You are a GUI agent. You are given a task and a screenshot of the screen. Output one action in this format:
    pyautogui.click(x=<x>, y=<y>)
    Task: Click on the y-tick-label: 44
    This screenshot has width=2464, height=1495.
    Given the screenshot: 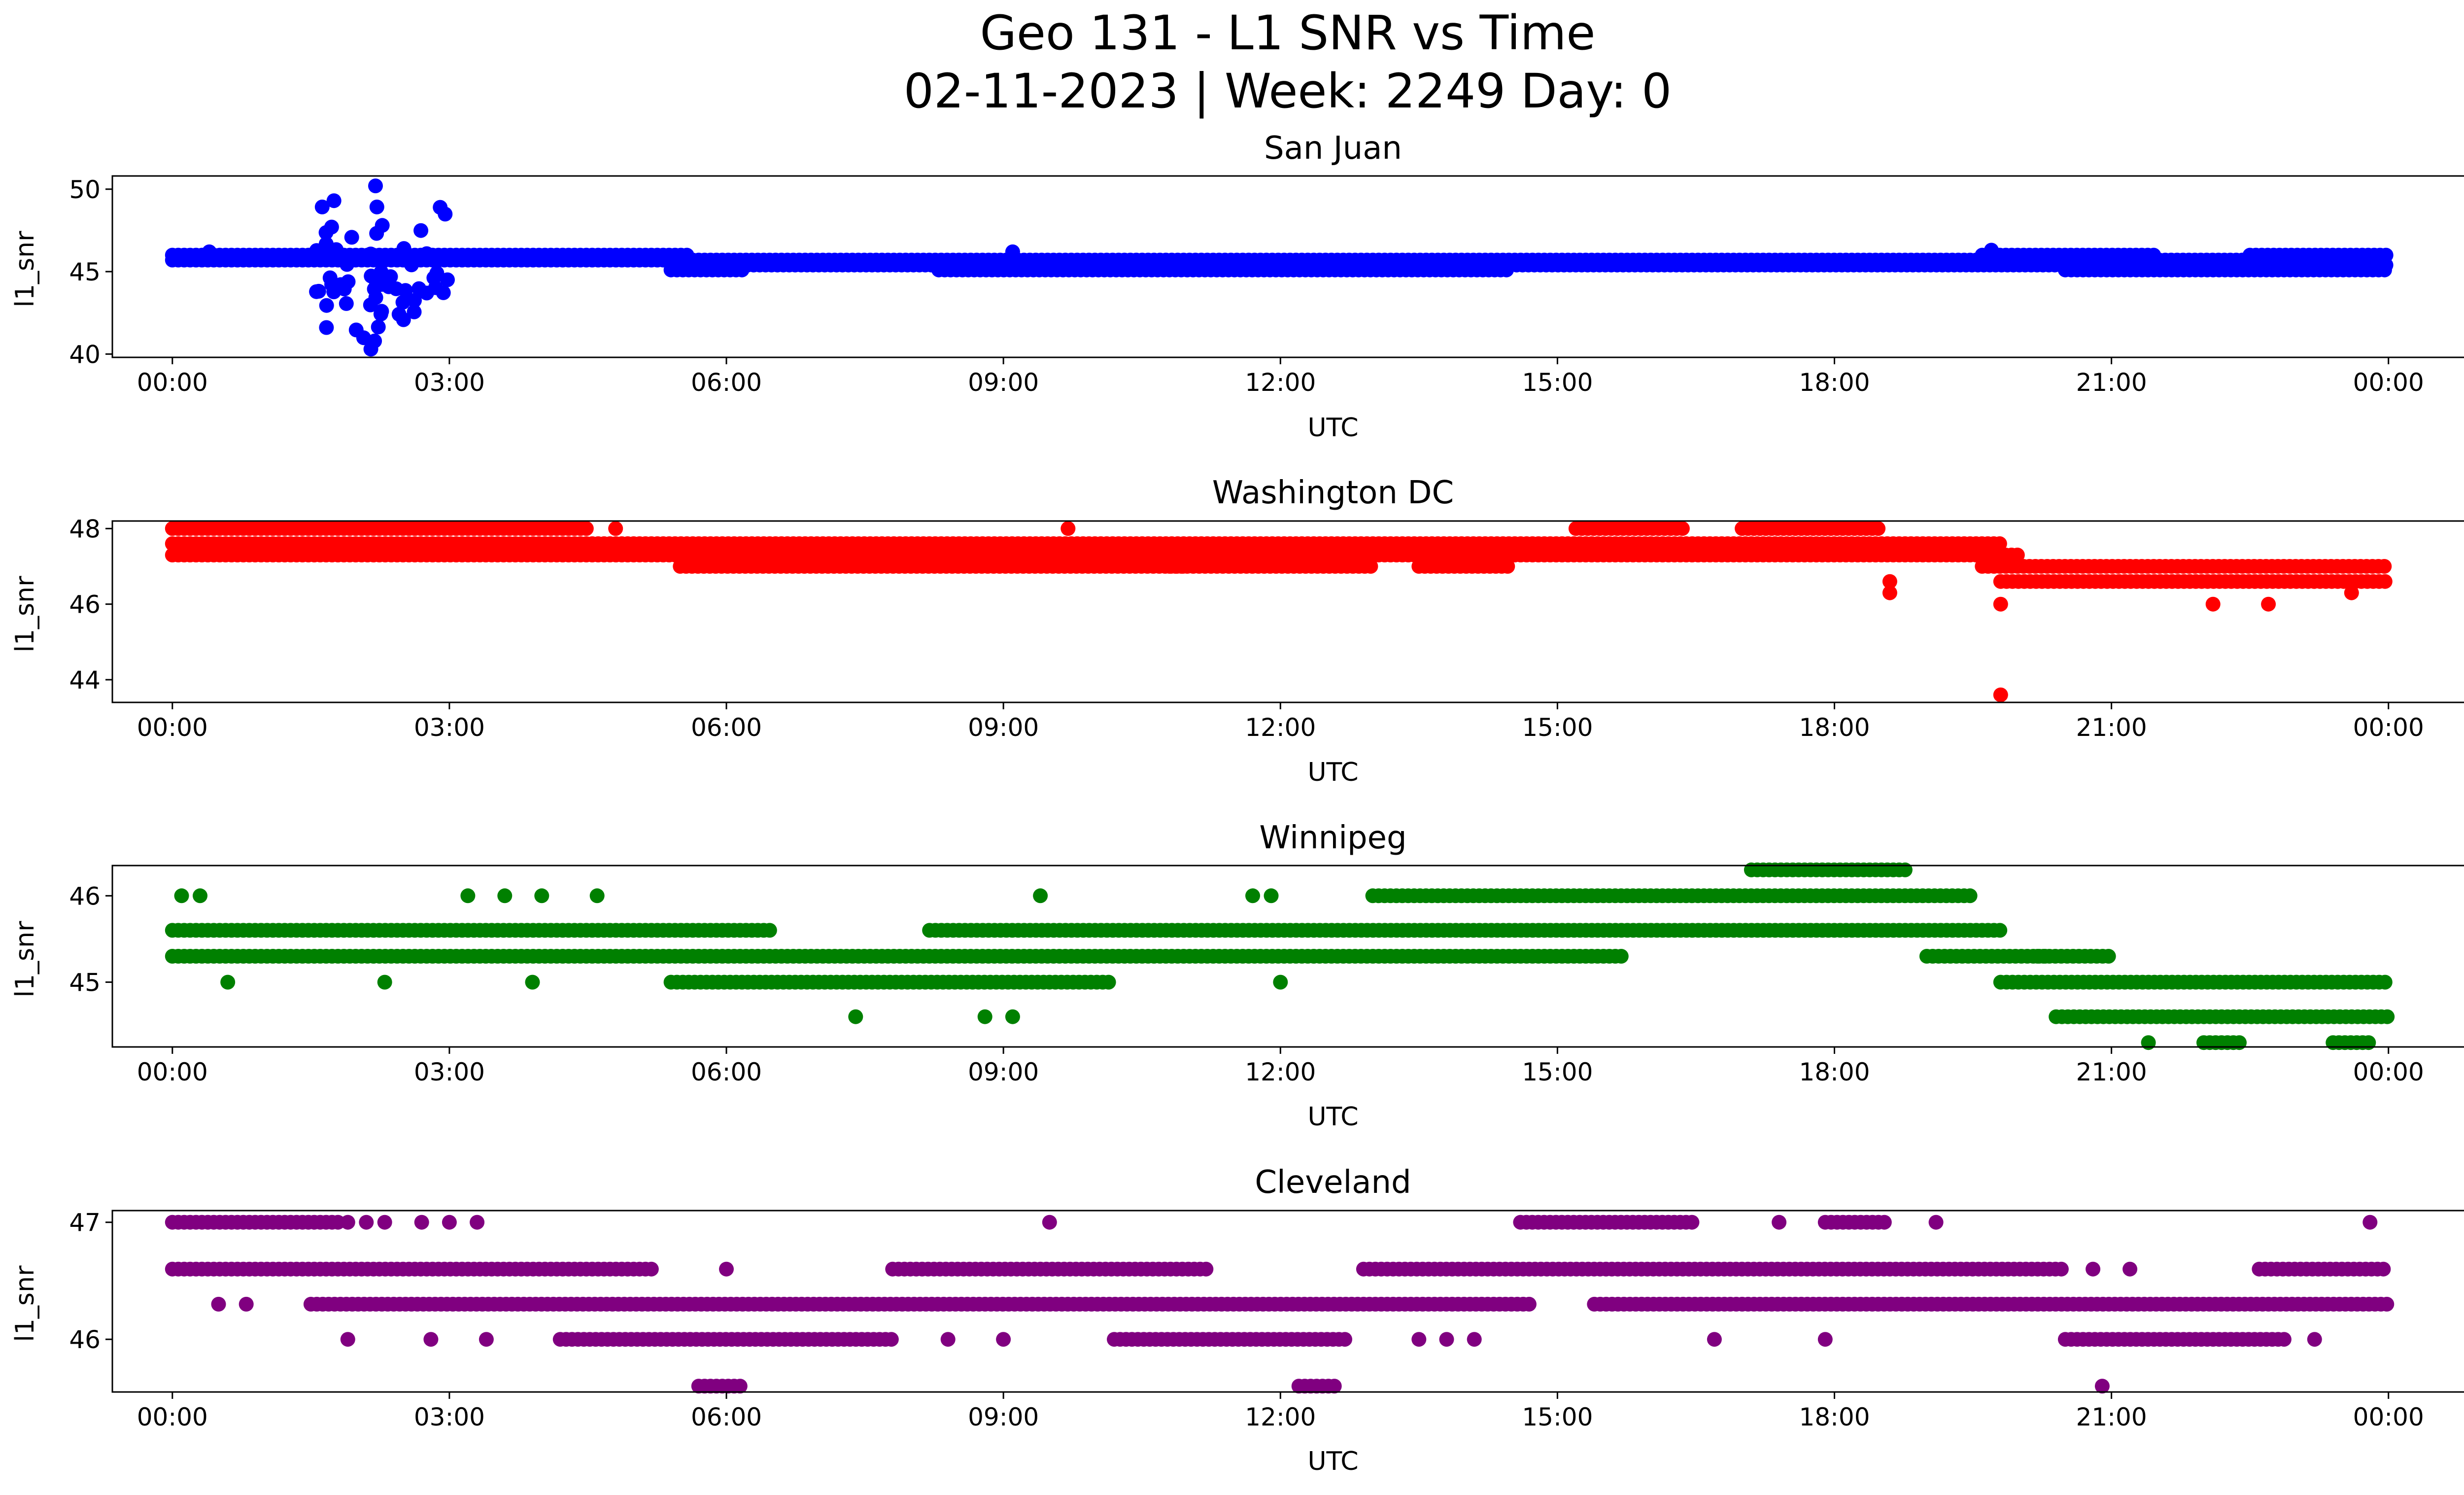 What is the action you would take?
    pyautogui.click(x=85, y=680)
    